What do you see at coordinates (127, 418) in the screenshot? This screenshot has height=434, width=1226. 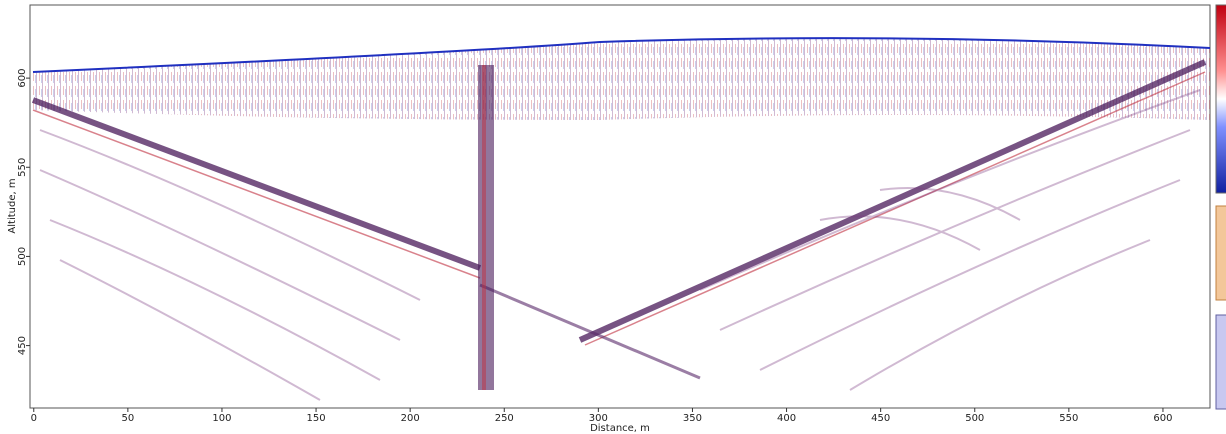 I see `x-tick-label: 50` at bounding box center [127, 418].